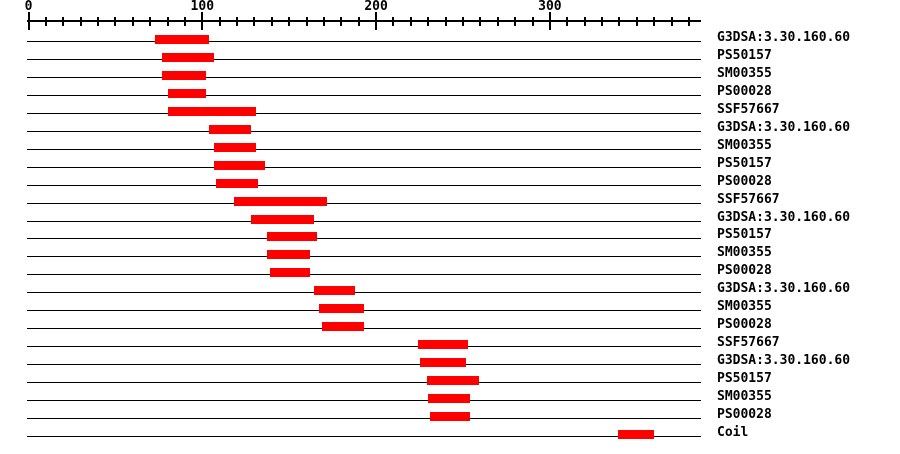 The width and height of the screenshot is (900, 454). Describe the element at coordinates (202, 7) in the screenshot. I see `ruler-tick-label: 100` at that location.